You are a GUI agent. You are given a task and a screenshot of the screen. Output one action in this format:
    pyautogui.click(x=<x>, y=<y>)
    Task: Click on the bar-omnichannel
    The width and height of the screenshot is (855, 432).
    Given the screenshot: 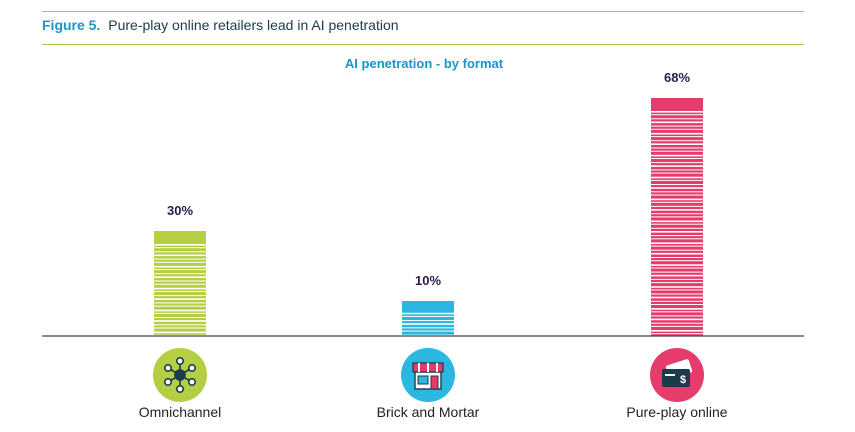 What is the action you would take?
    pyautogui.click(x=180, y=283)
    